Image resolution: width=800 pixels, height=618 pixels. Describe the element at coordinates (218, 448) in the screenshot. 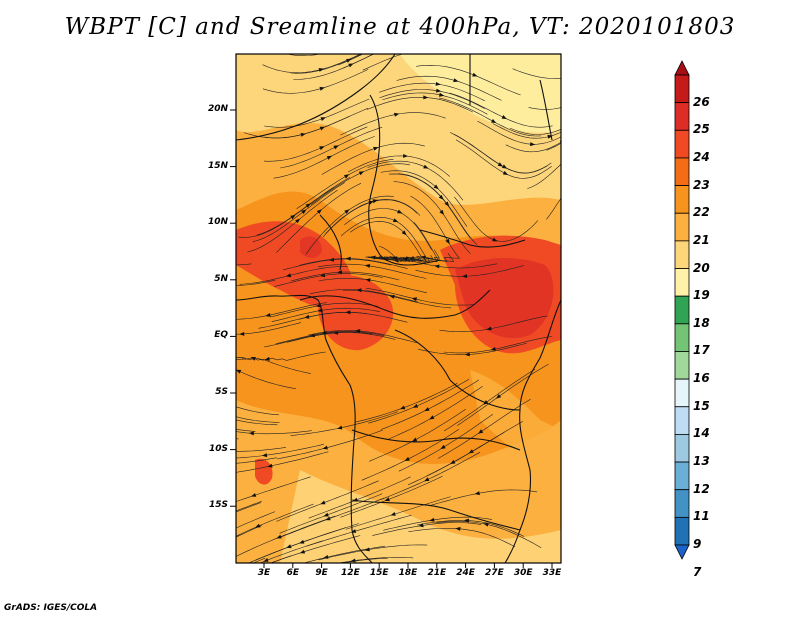

I see `y-axis-label: 10S` at that location.